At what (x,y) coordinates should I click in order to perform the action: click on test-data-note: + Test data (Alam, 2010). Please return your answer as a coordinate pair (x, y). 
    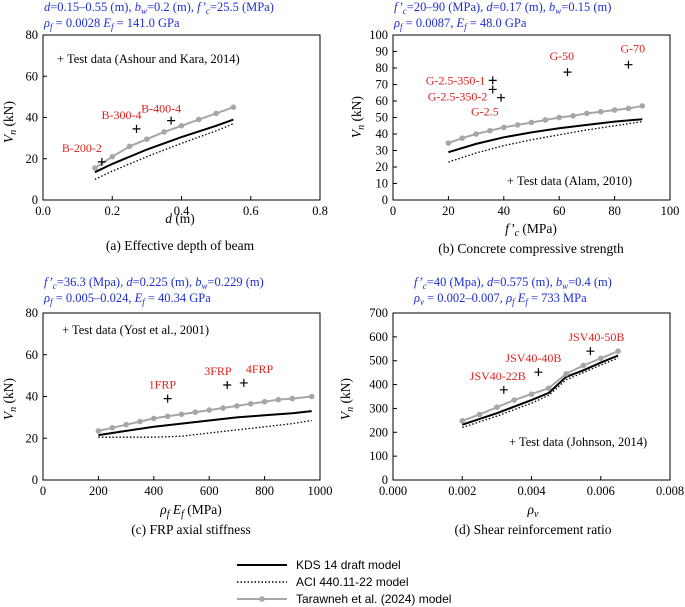
    Looking at the image, I should click on (569, 181).